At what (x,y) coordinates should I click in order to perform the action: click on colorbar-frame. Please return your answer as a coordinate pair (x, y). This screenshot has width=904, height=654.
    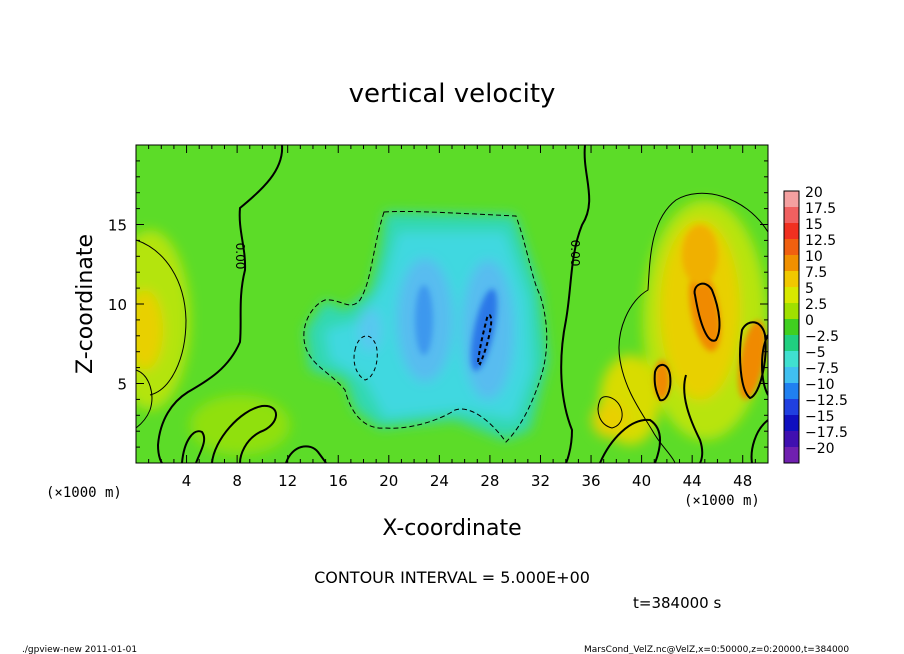
    Looking at the image, I should click on (791, 327).